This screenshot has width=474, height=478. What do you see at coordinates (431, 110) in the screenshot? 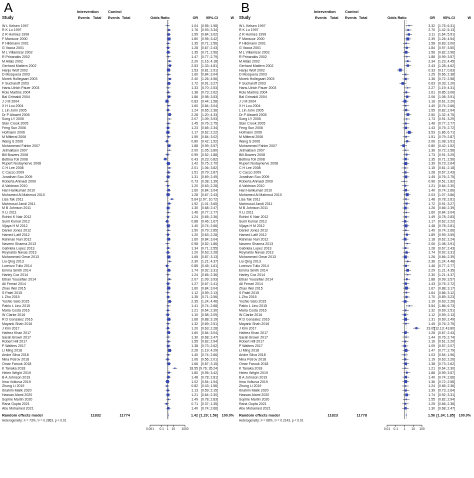
I see `study-or: 1.55` at bounding box center [431, 110].